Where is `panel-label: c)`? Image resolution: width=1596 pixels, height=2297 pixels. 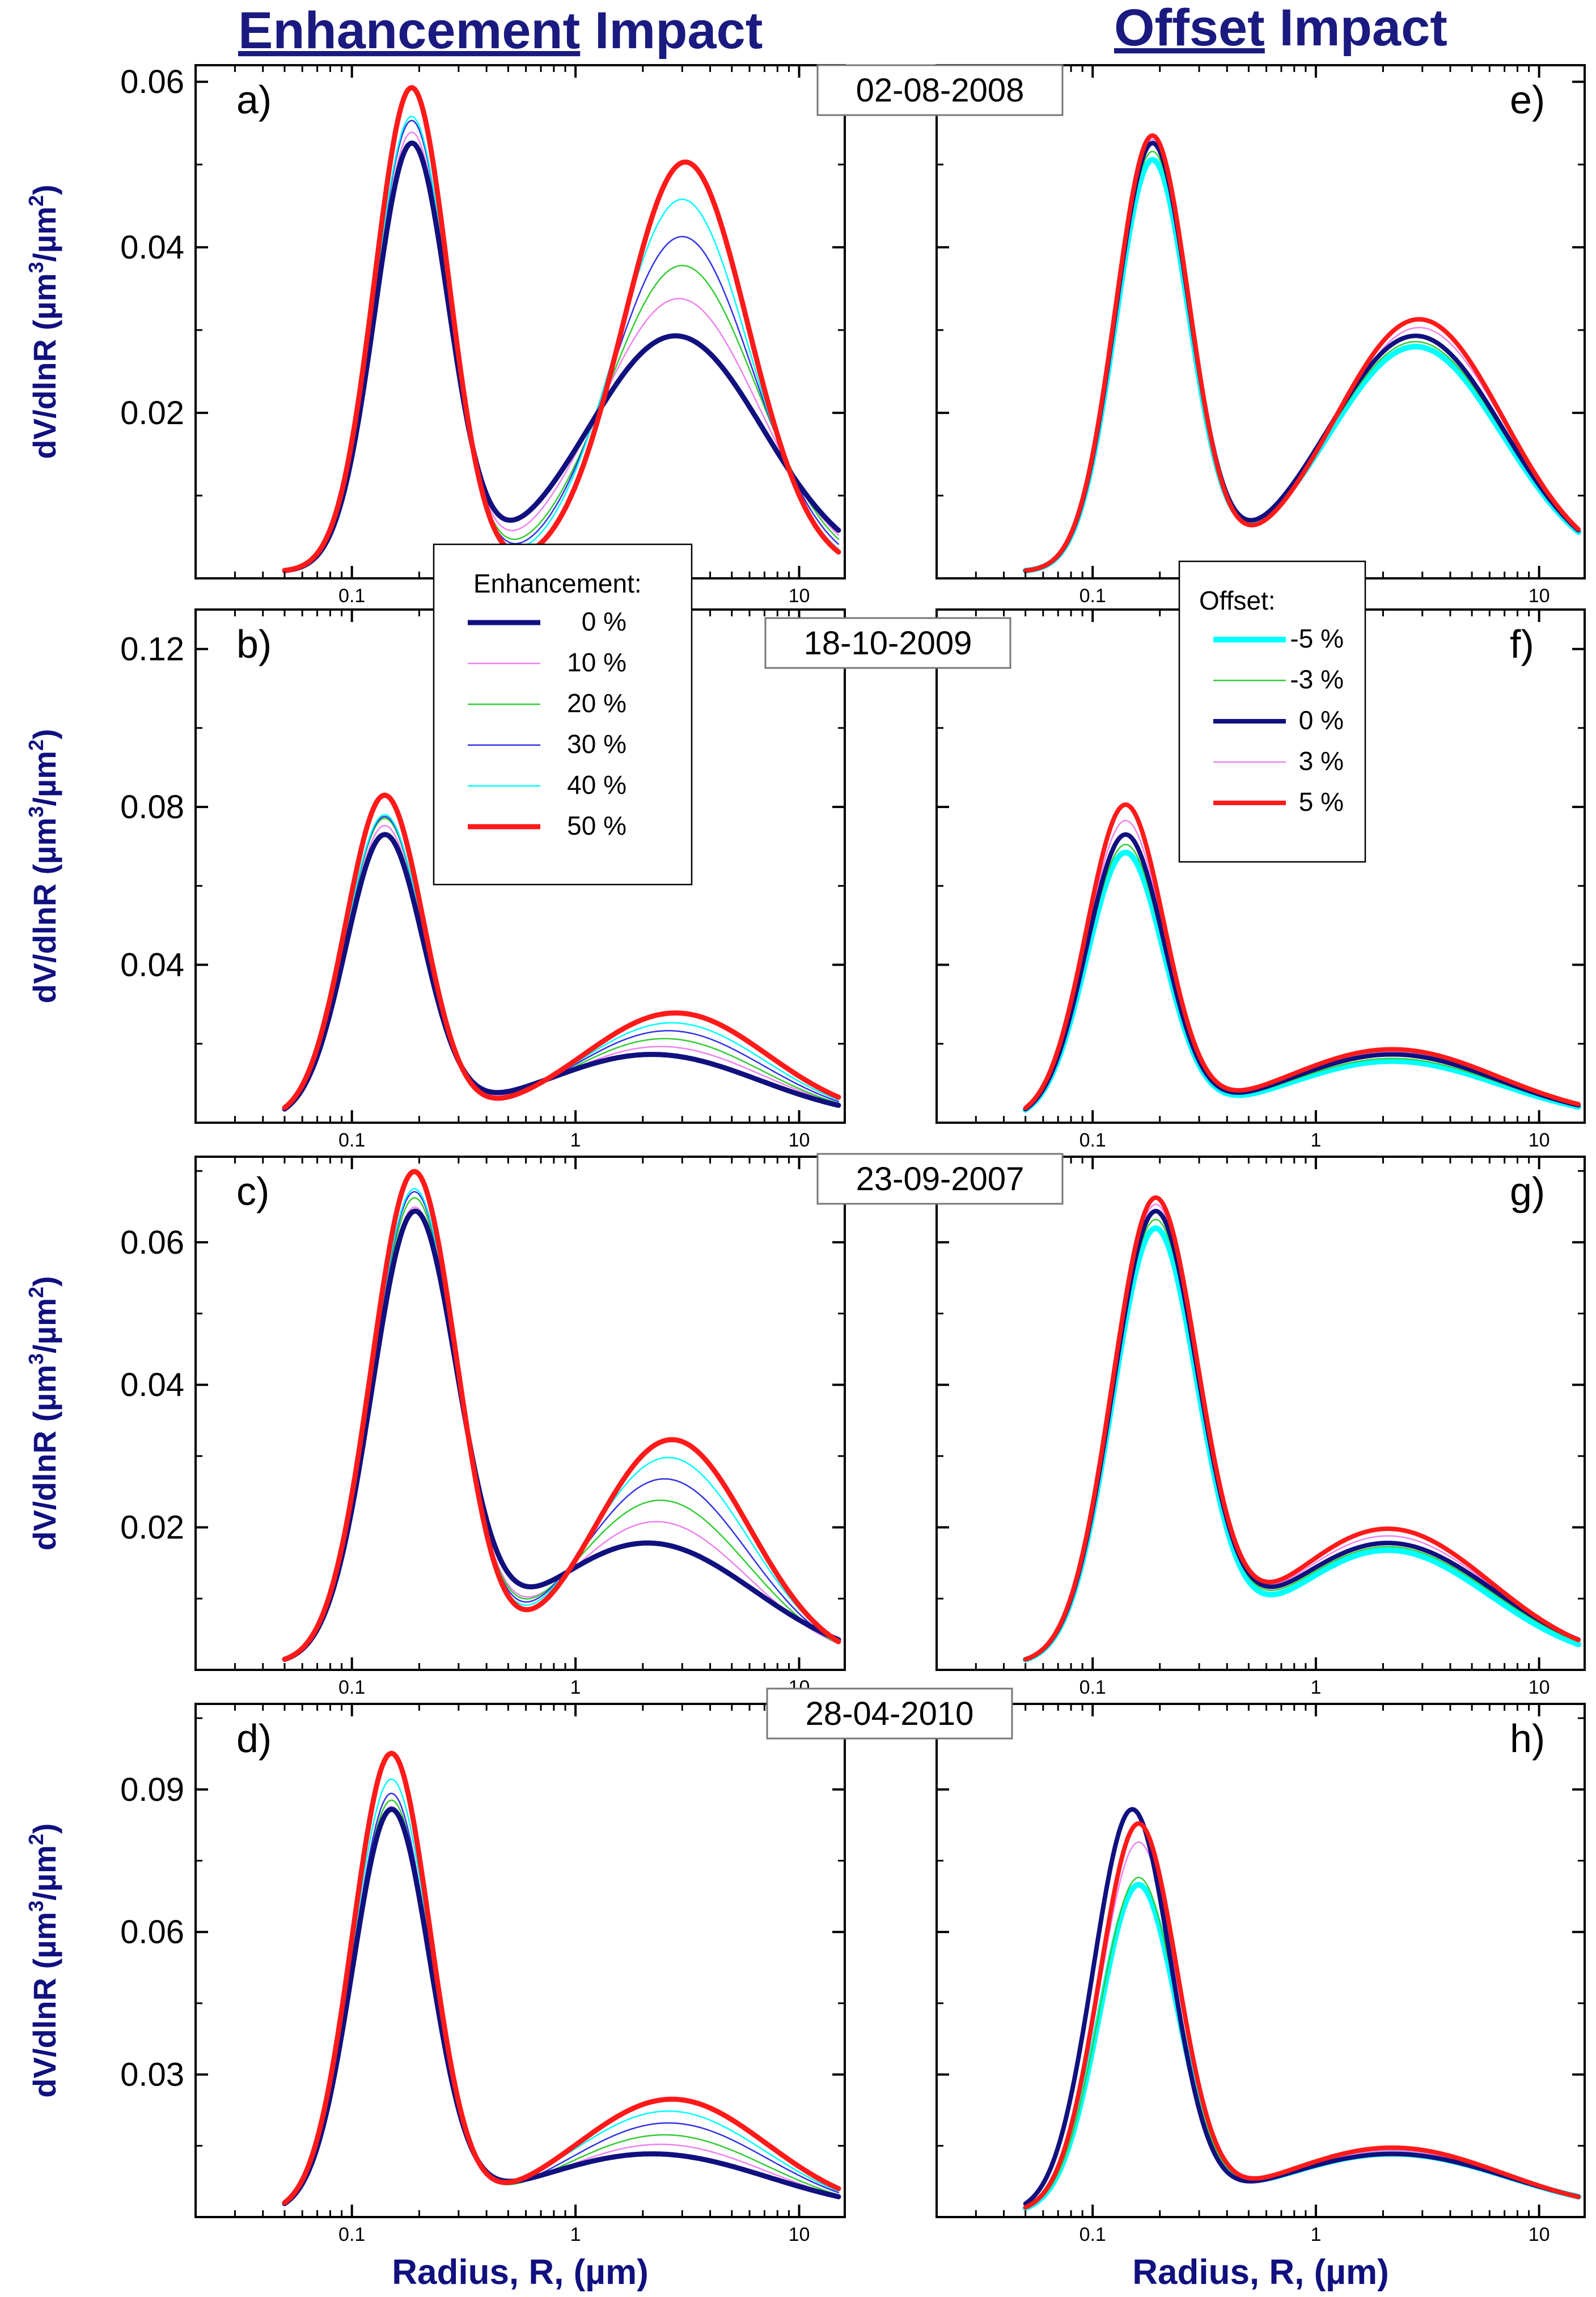
panel-label: c) is located at coordinates (252, 1191).